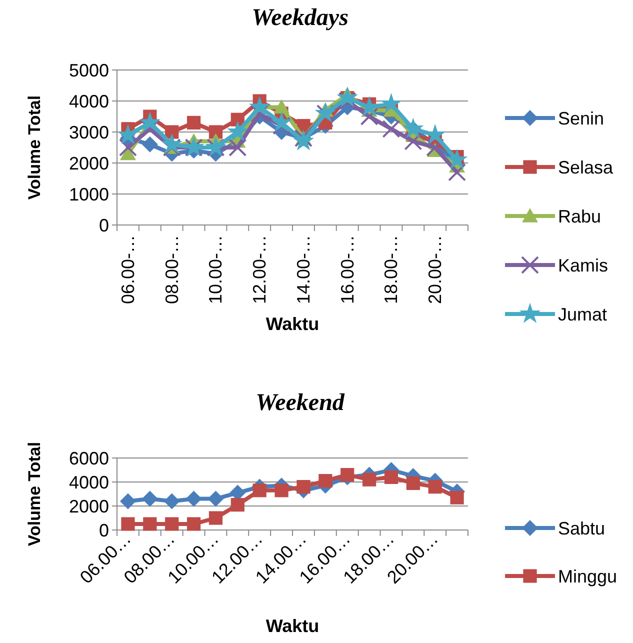  Describe the element at coordinates (88, 132) in the screenshot. I see `y-tick-label: 3000` at that location.